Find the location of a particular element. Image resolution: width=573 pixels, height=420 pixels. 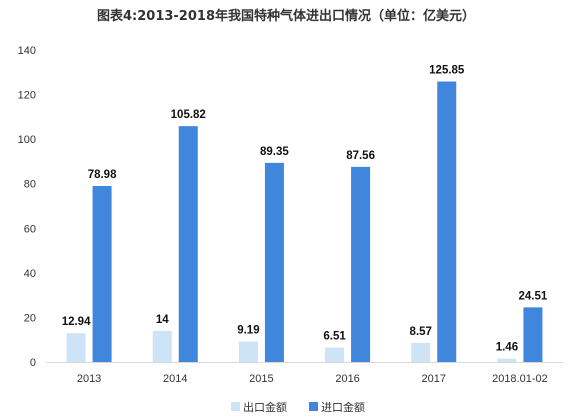

chart-title: 图表4:2013-2018年我国特种气体进出口情况（单位：亿美元） is located at coordinates (286, 16).